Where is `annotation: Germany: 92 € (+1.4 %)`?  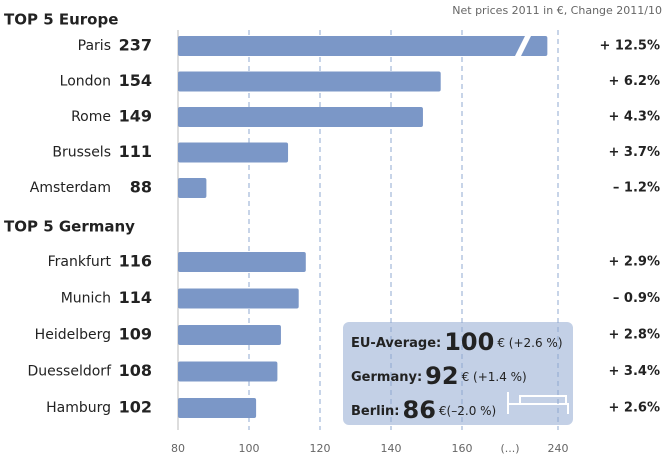 annotation: Germany: 92 € (+1.4 %) is located at coordinates (439, 376).